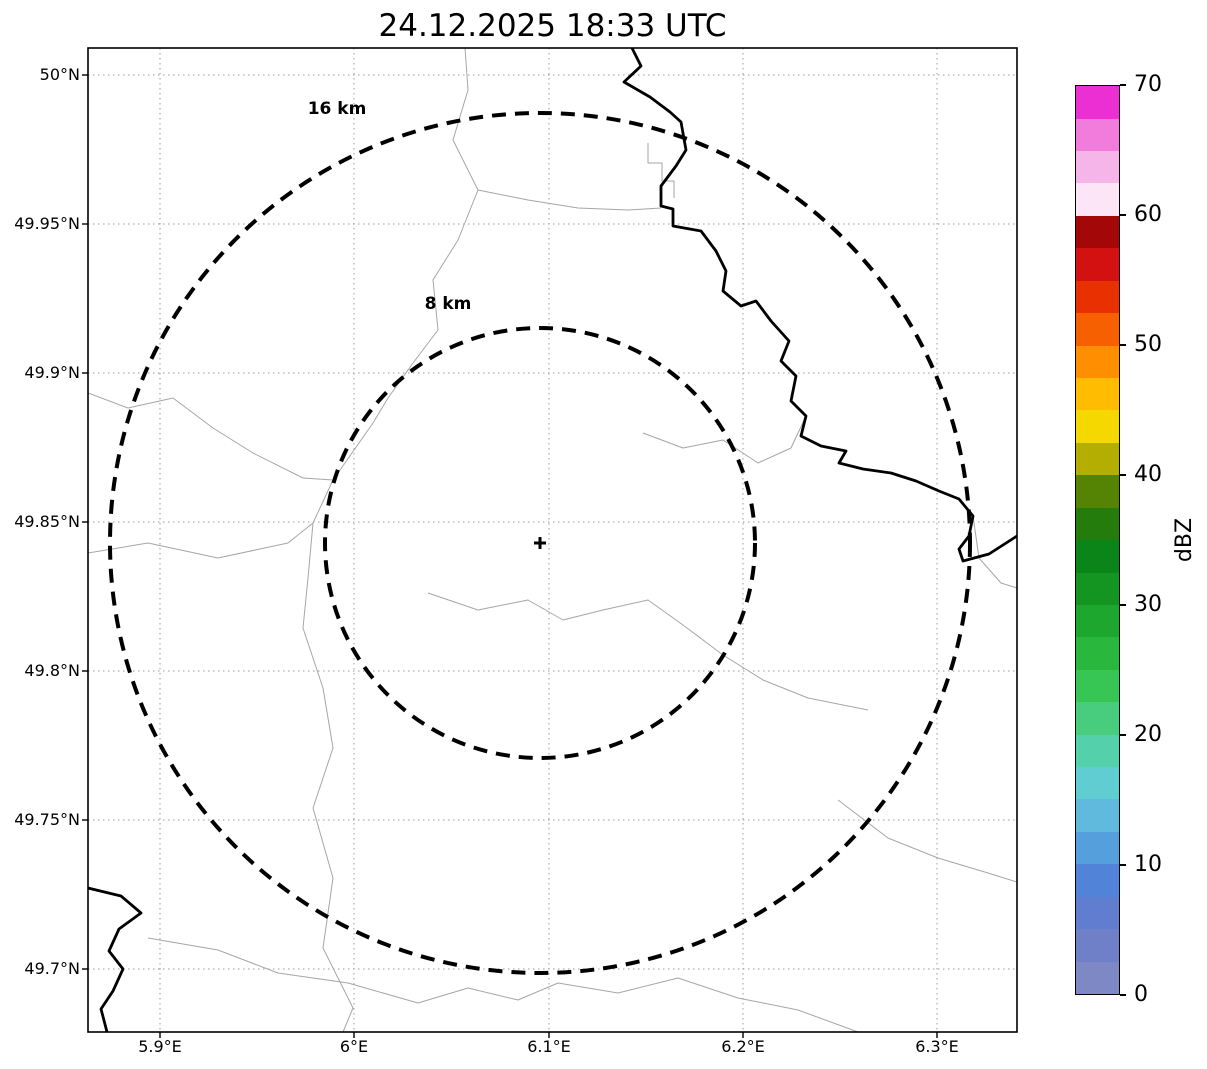  What do you see at coordinates (52, 670) in the screenshot?
I see `y-tick-label: 49.8°N` at bounding box center [52, 670].